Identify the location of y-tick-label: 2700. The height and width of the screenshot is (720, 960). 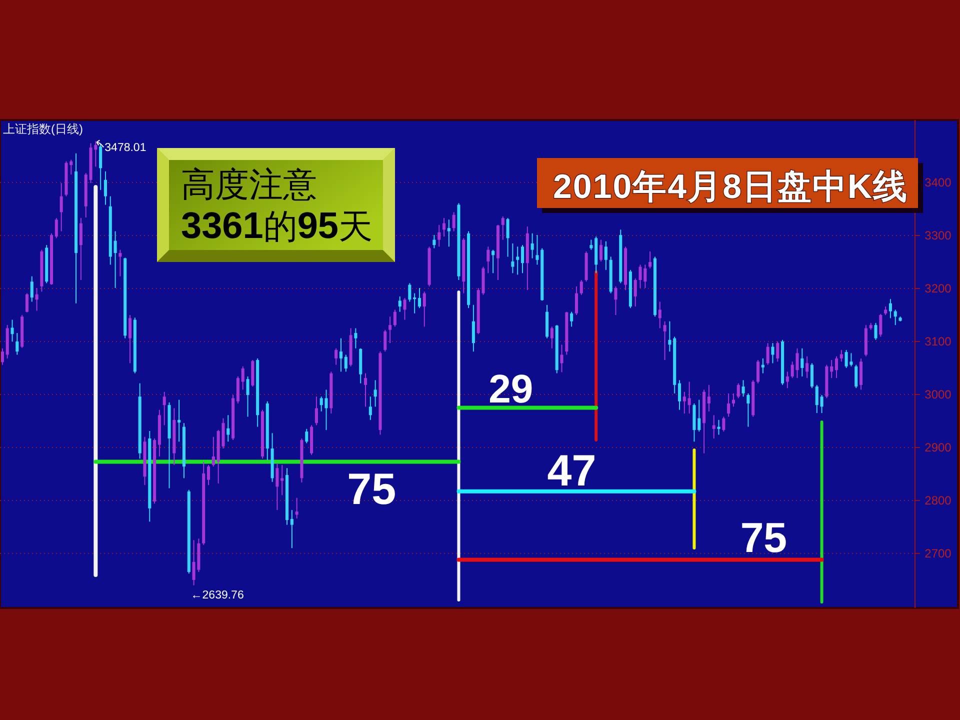
(938, 553).